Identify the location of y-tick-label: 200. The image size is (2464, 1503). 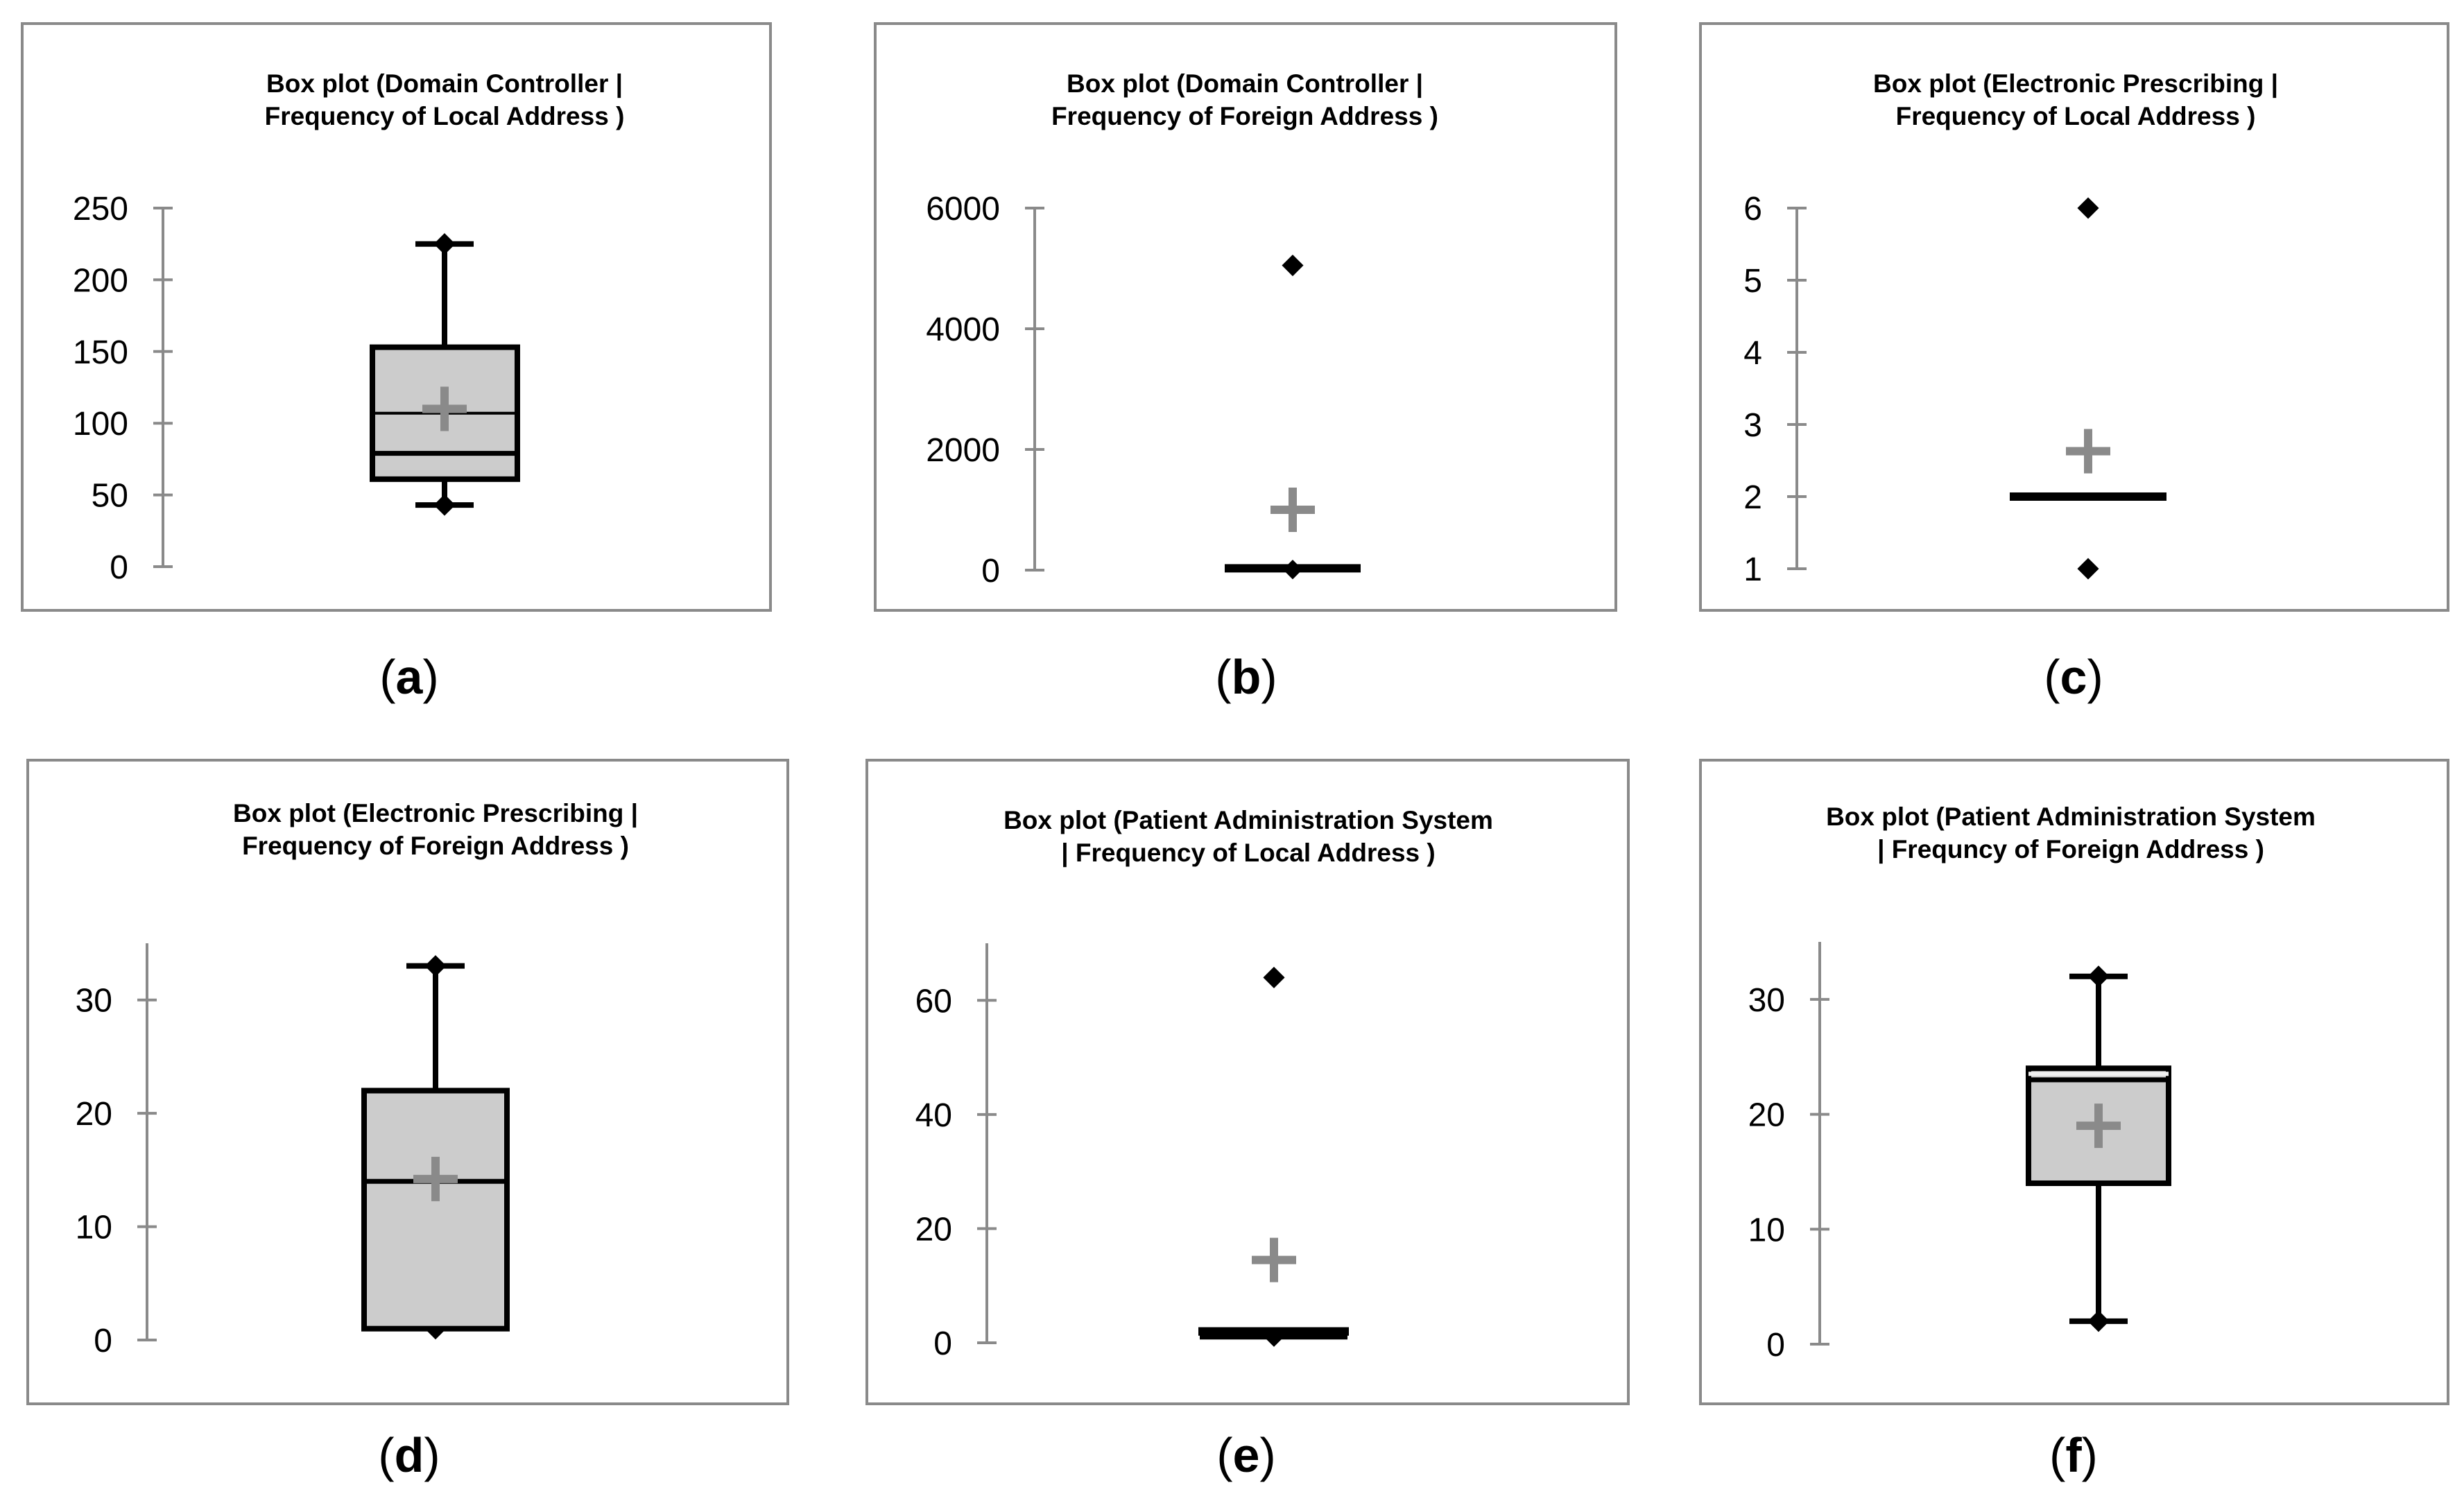
(101, 280).